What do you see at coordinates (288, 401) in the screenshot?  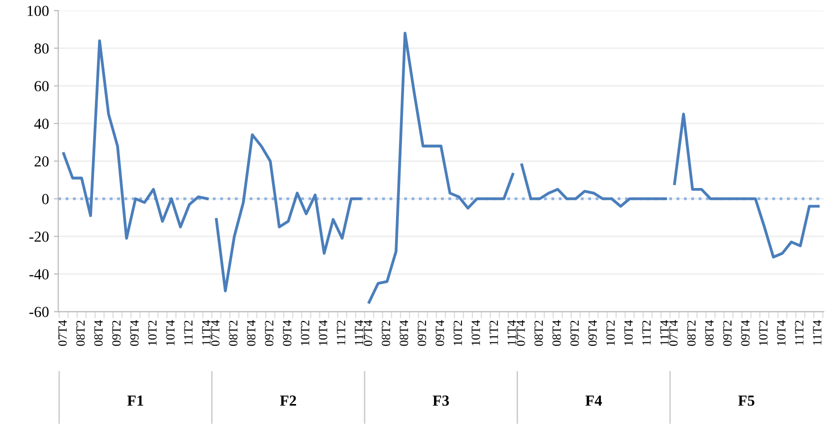 I see `text: F2` at bounding box center [288, 401].